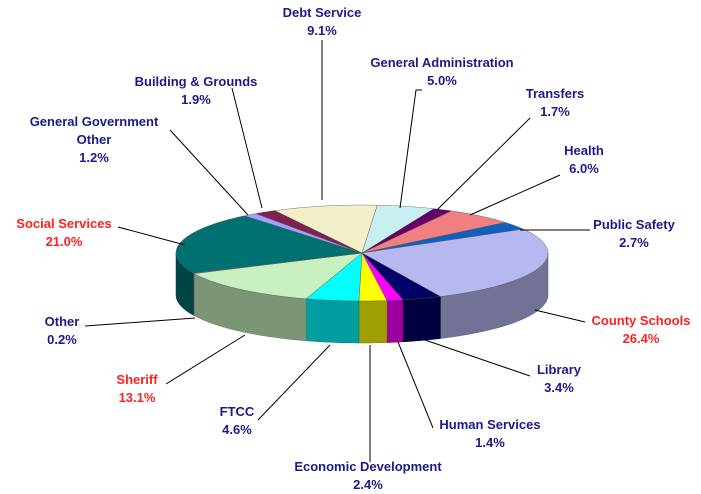 This screenshot has height=494, width=701. Describe the element at coordinates (64, 233) in the screenshot. I see `slice-label: Social Services 21.0%` at that location.